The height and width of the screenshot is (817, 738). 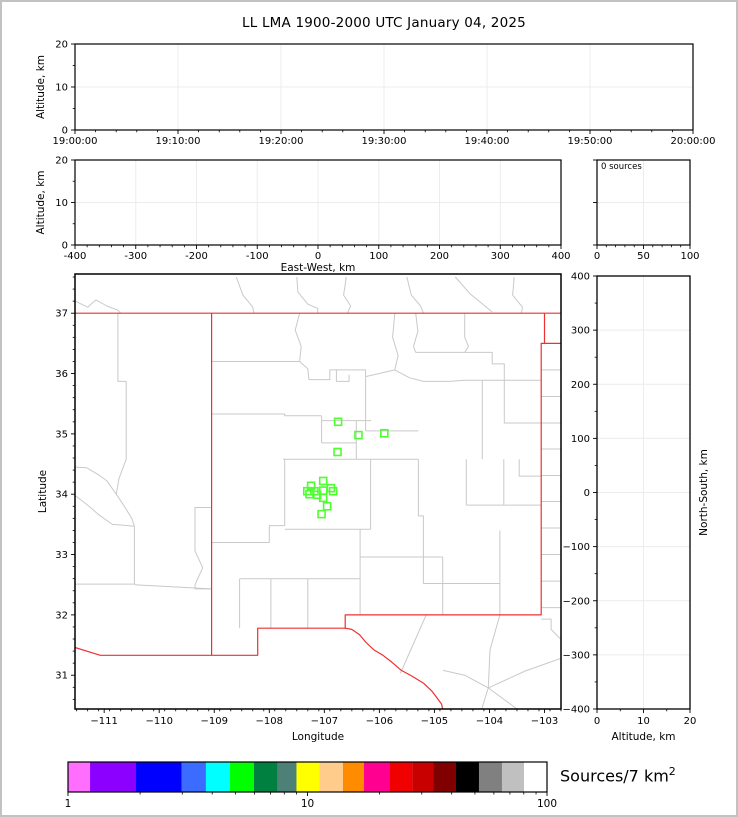 I want to click on tick-label: −108, so click(x=269, y=721).